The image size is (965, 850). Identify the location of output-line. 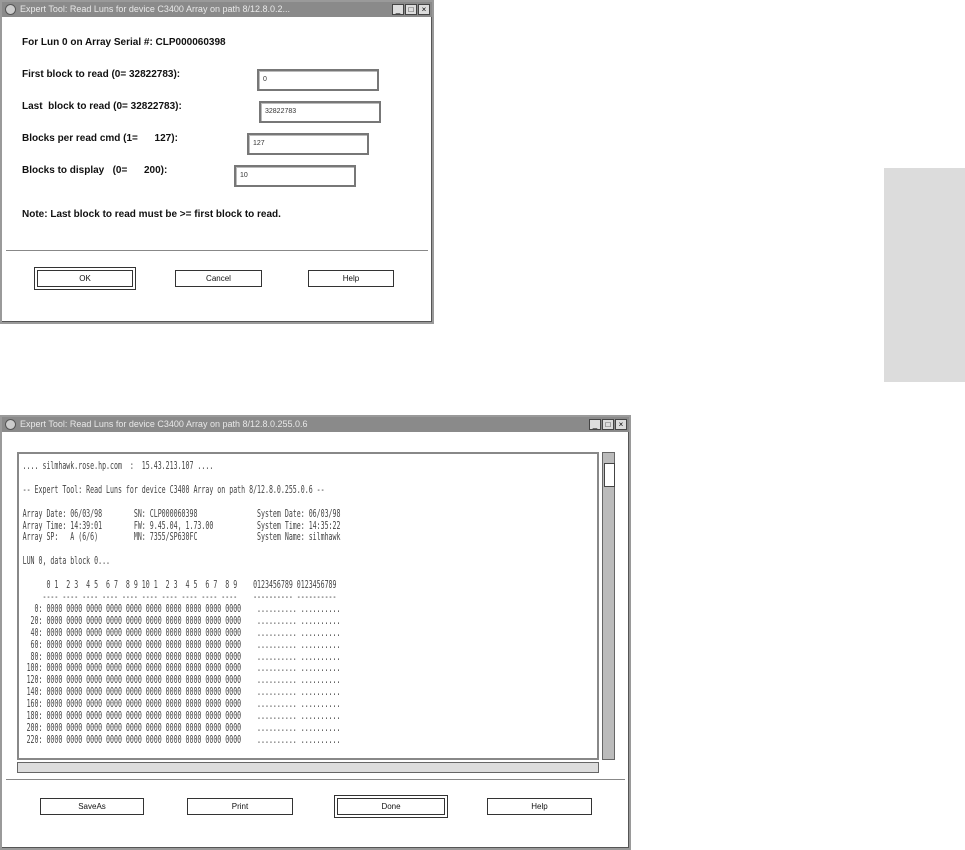
(193, 502).